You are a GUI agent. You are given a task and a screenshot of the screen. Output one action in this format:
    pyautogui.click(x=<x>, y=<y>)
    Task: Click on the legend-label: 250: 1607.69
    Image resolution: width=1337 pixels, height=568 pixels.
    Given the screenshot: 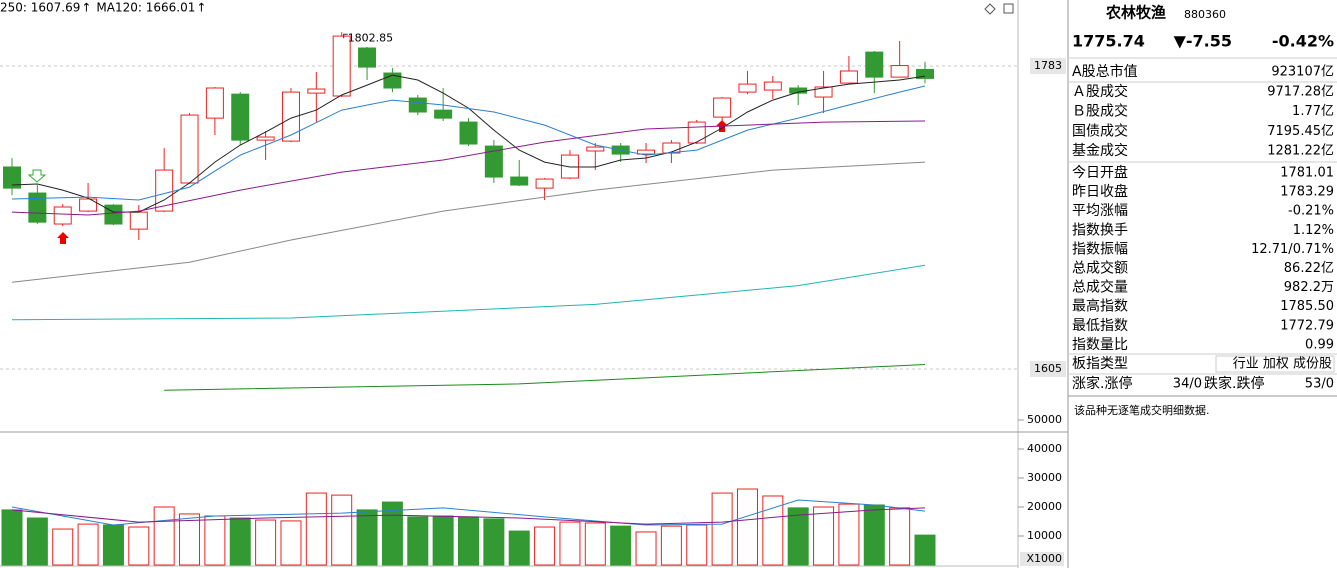 What is the action you would take?
    pyautogui.click(x=40, y=8)
    